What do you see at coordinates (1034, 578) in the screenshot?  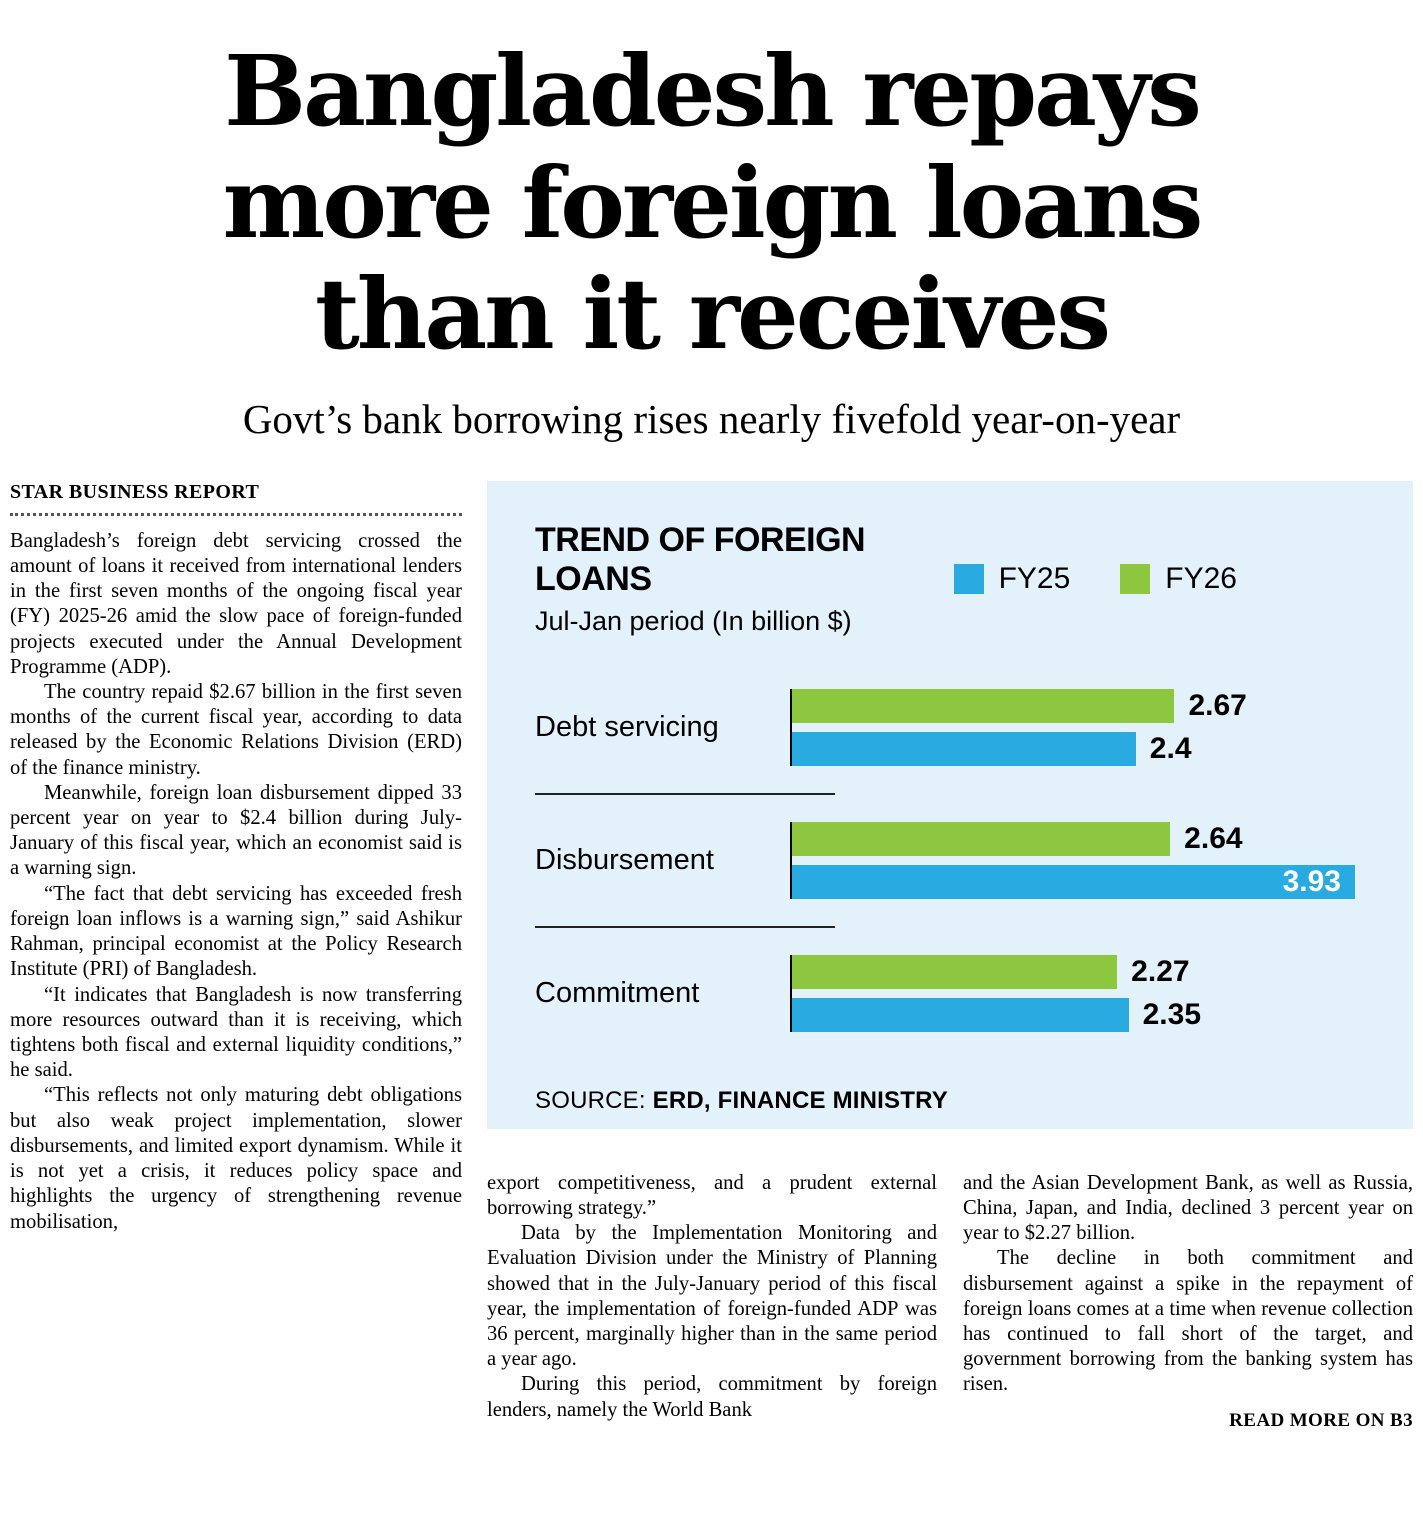 I see `legend-label: FY25` at bounding box center [1034, 578].